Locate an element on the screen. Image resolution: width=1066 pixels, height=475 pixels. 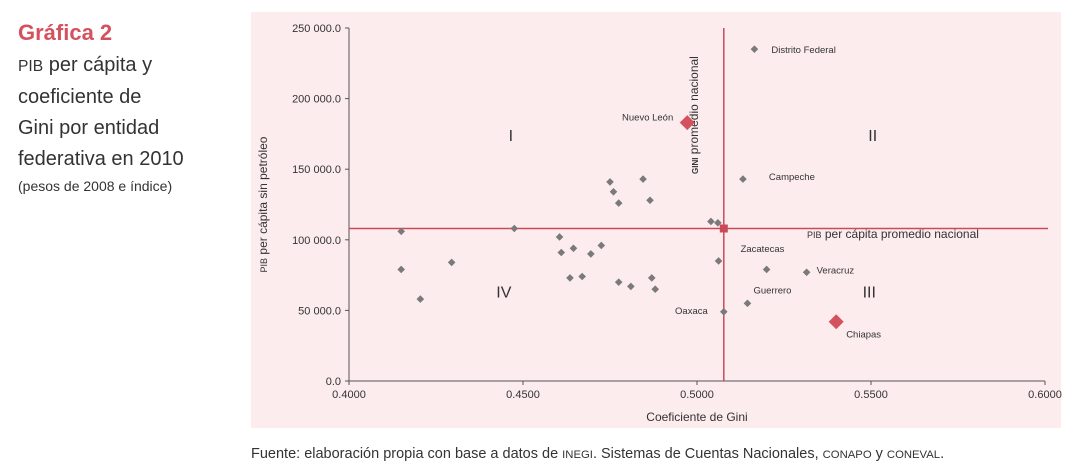
point-label: Nuevo León is located at coordinates (647, 118).